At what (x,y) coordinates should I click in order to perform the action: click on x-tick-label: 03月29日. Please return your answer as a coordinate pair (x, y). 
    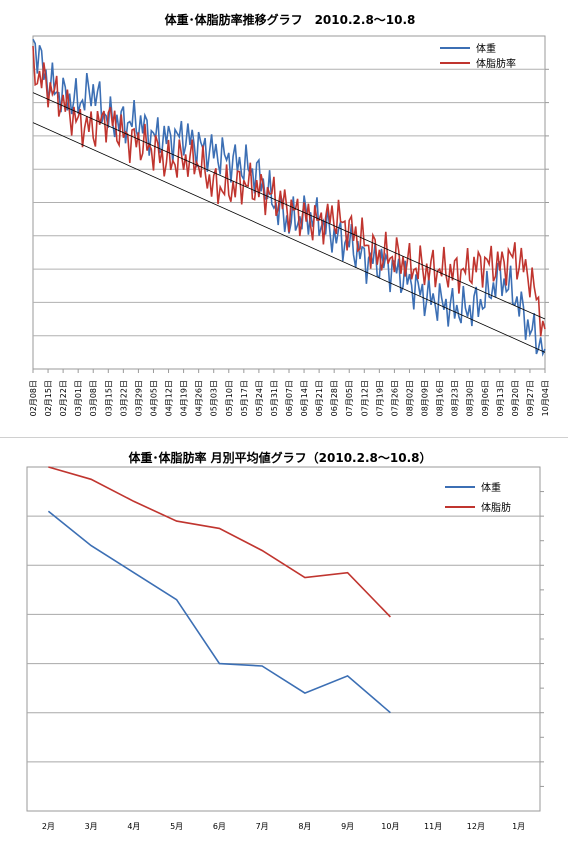
    Looking at the image, I should click on (138, 398).